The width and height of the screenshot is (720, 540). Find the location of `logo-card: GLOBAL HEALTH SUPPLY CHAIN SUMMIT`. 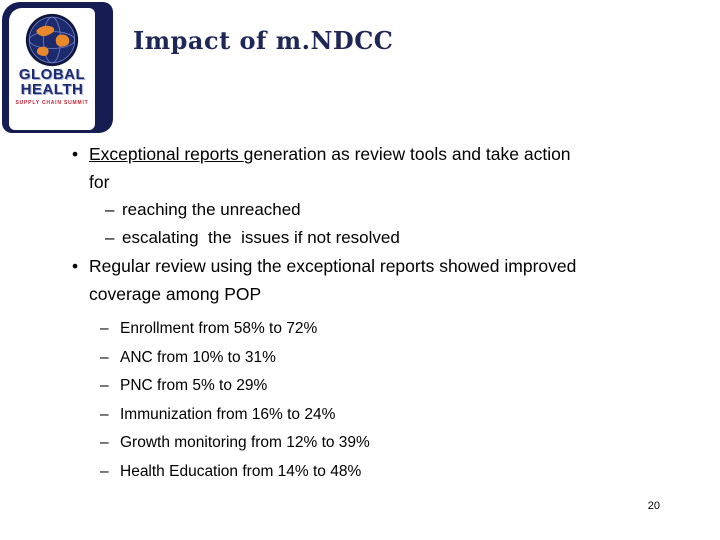

logo-card: GLOBAL HEALTH SUPPLY CHAIN SUMMIT is located at coordinates (52, 69).